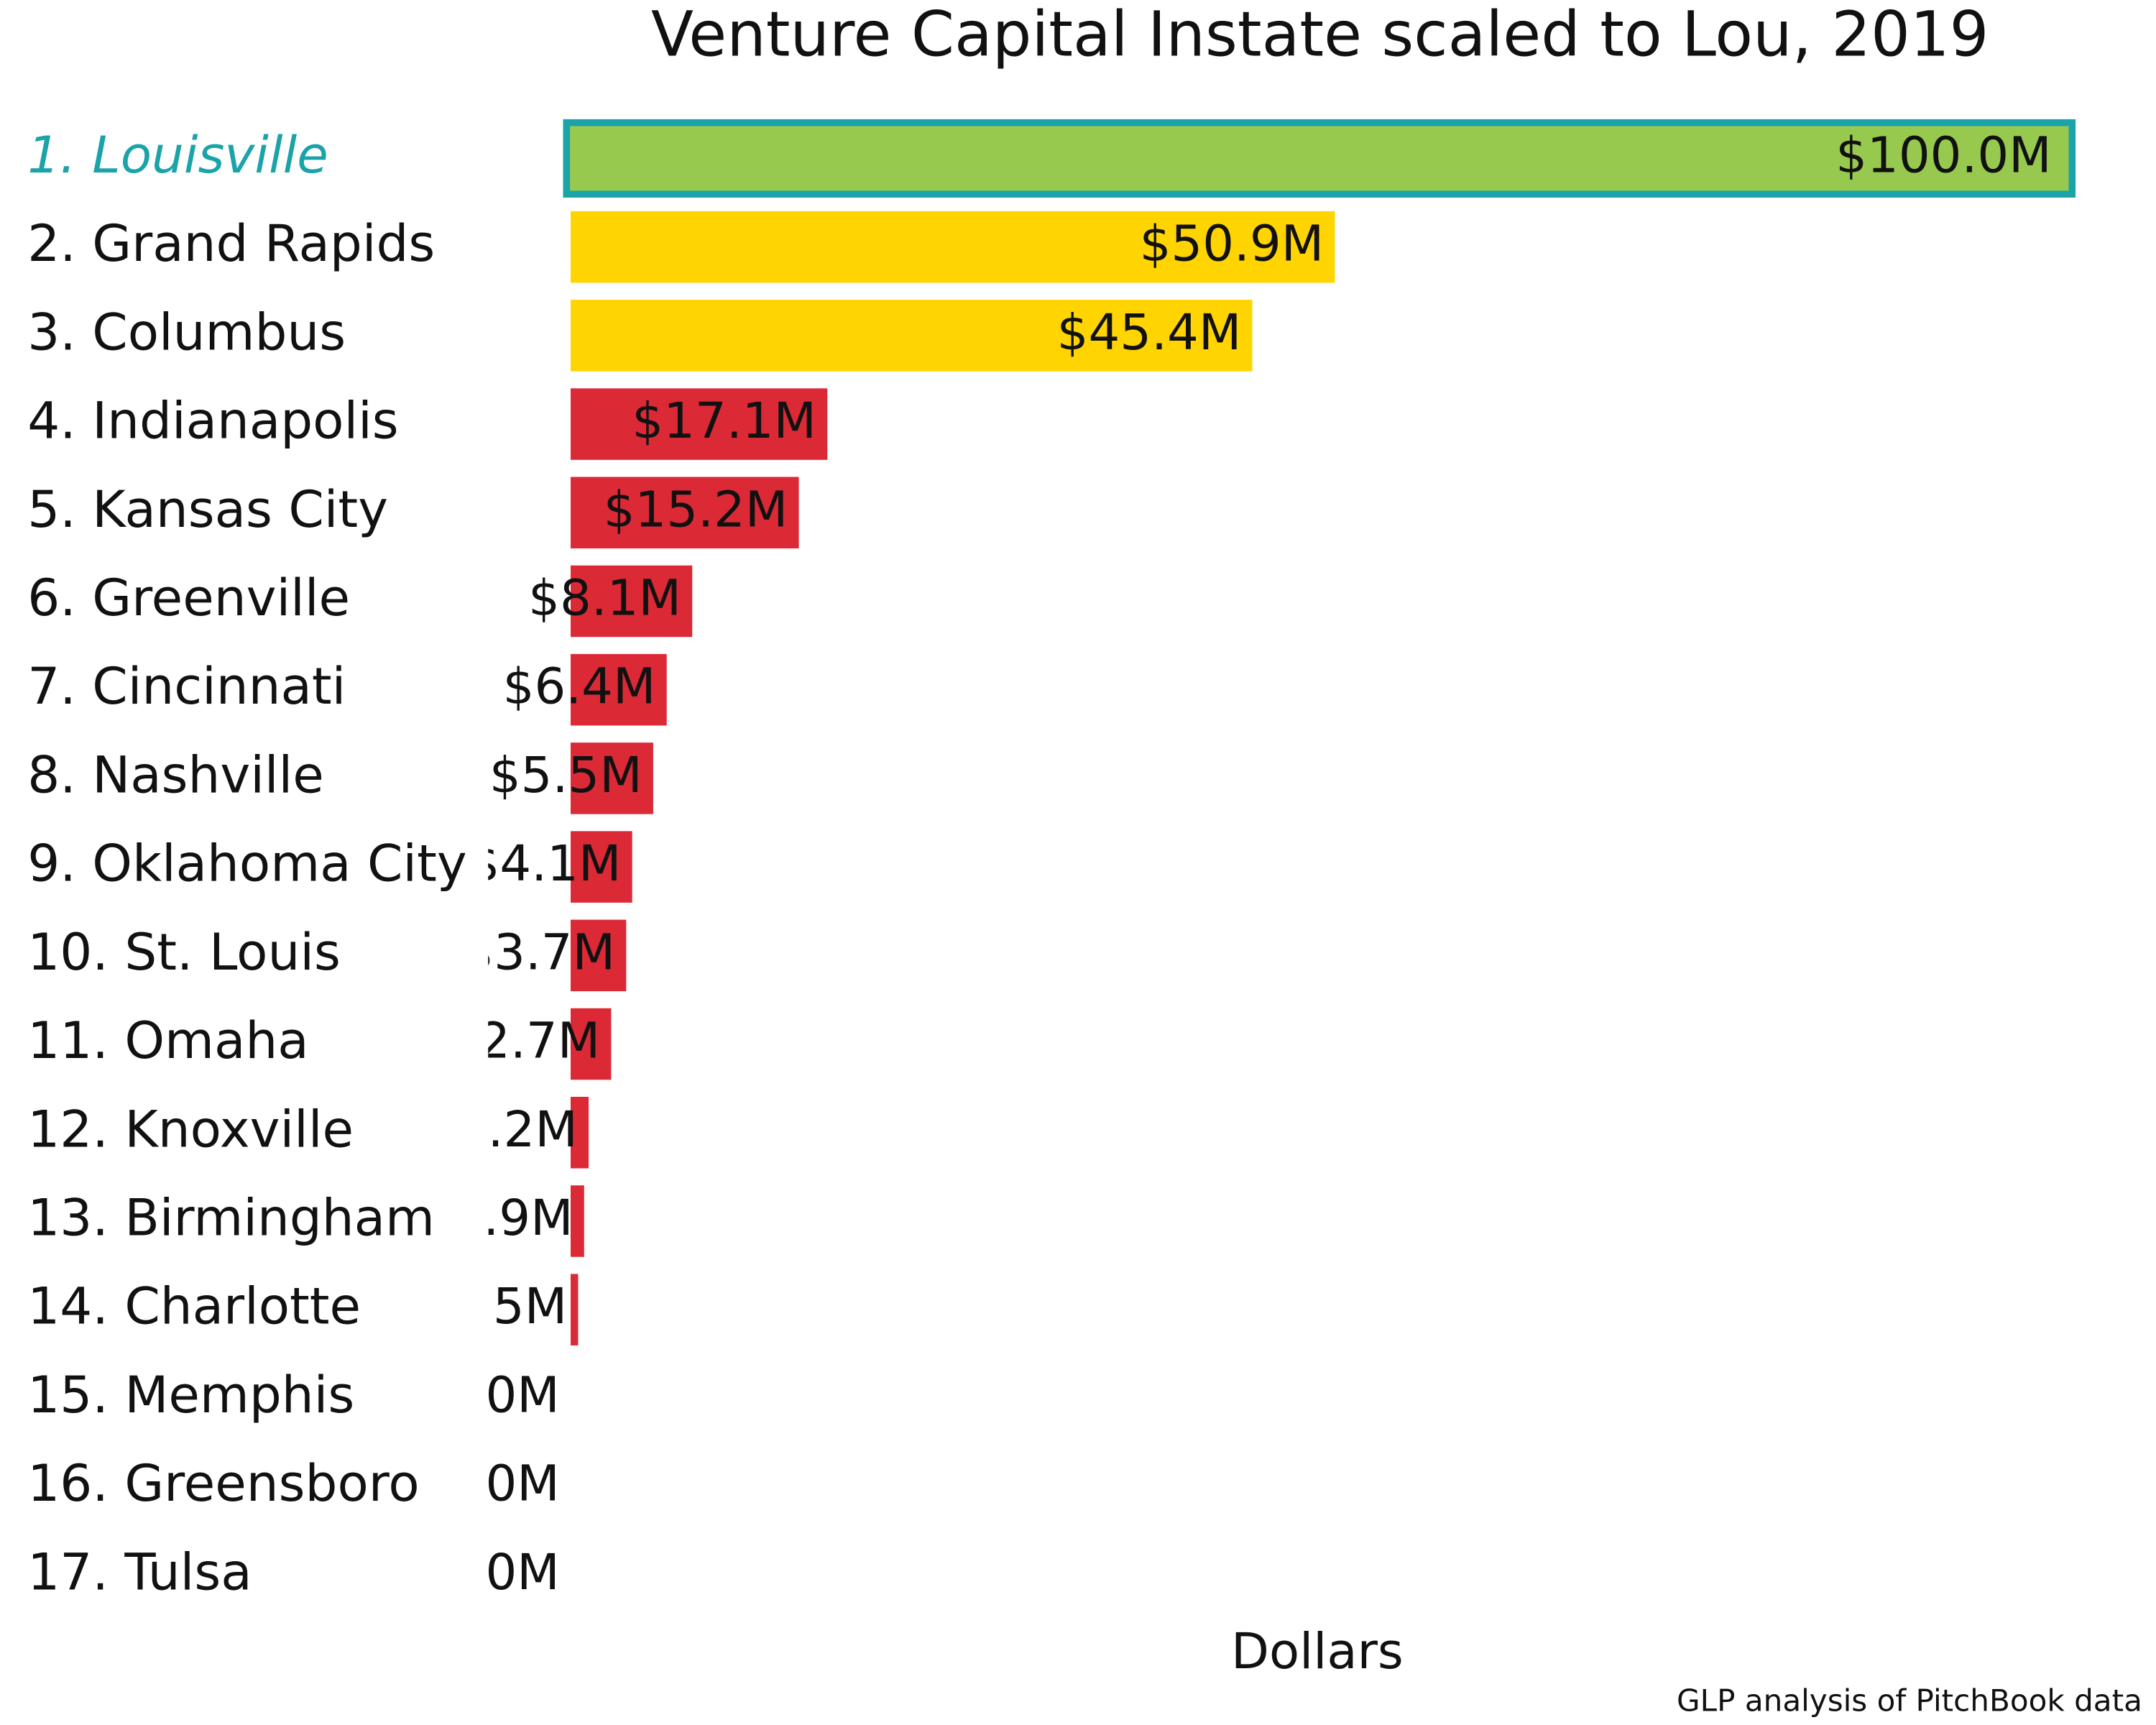 The width and height of the screenshot is (2156, 1725). What do you see at coordinates (186, 332) in the screenshot?
I see `category-label: 3. Columbus` at bounding box center [186, 332].